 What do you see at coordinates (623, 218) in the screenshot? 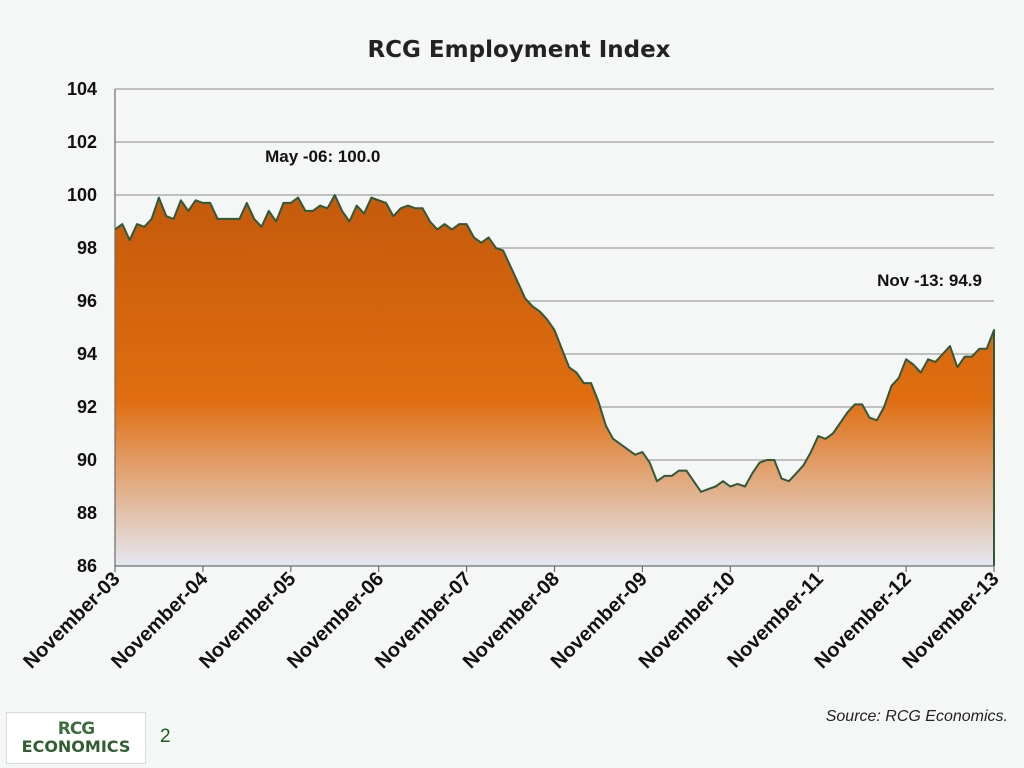
I see `annotations: May -06: 100.0 Nov -13: 94.9` at bounding box center [623, 218].